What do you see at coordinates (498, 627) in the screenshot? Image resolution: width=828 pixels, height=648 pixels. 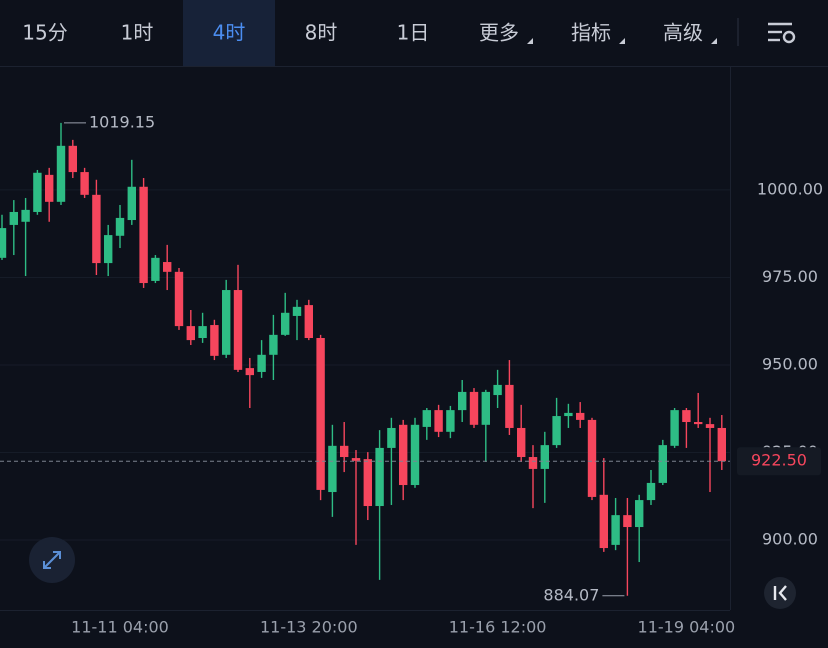 I see `x-tick-label: 11-16 12:00` at bounding box center [498, 627].